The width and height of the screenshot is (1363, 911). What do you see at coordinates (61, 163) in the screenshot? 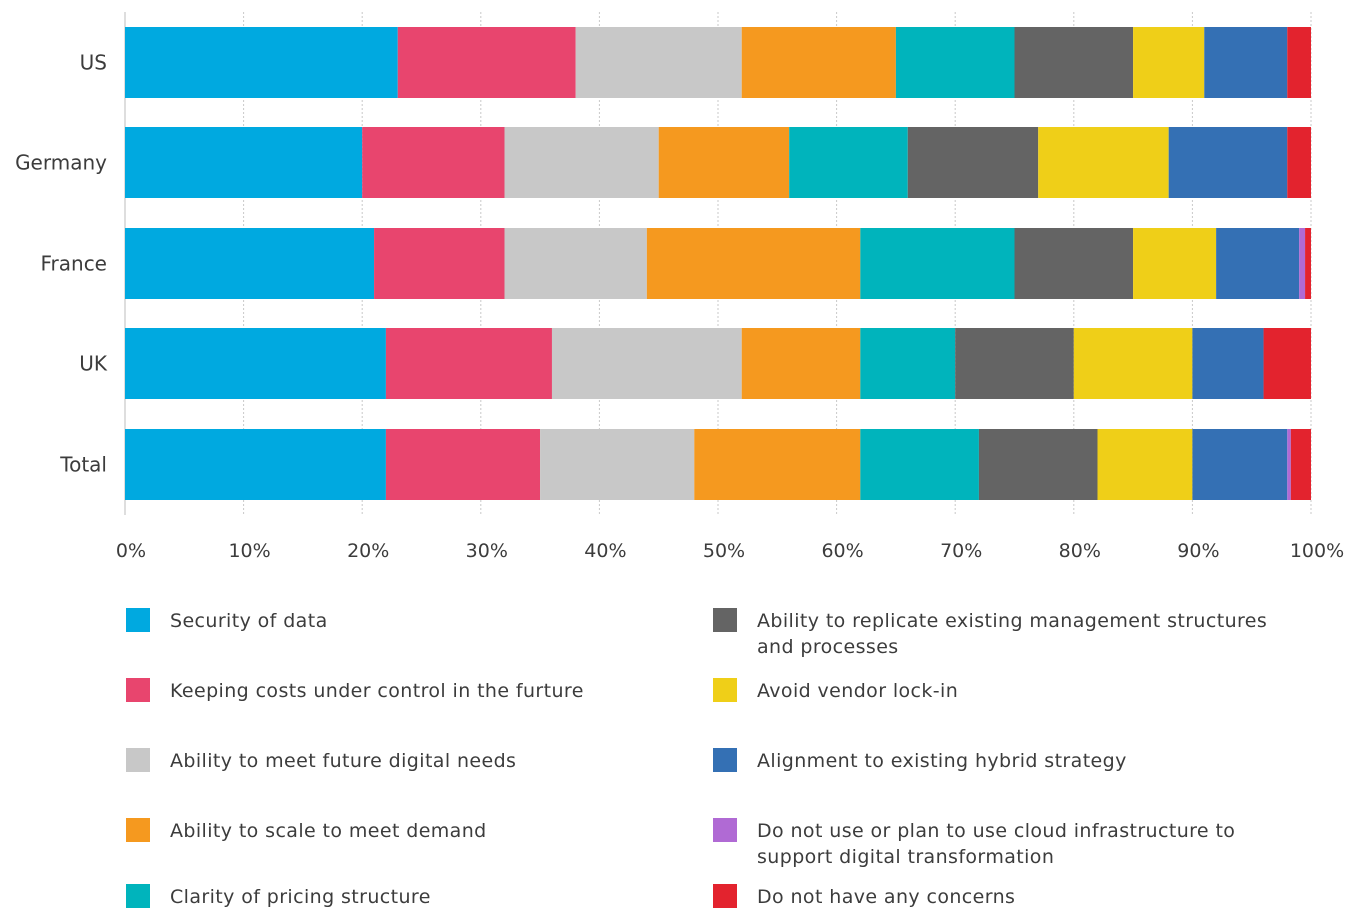
I see `category-label: Germany` at bounding box center [61, 163].